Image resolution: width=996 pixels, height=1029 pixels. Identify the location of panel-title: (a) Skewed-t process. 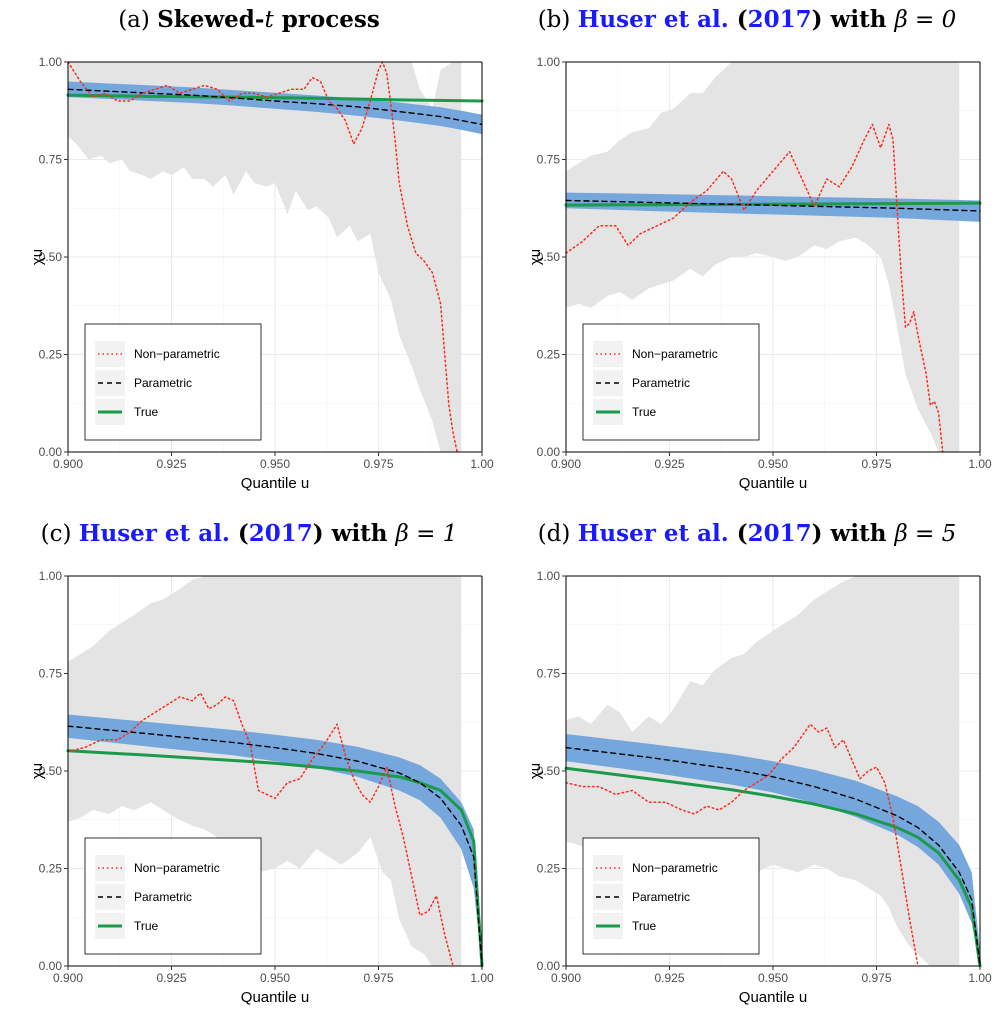
(249, 19).